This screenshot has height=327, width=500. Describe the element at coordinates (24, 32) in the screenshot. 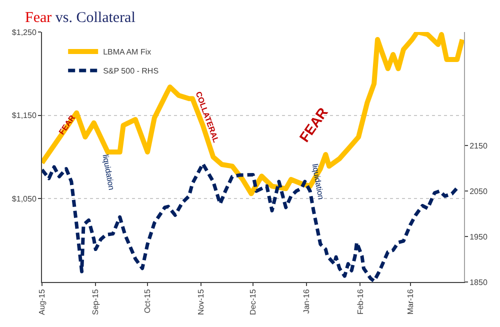

I see `y-tick-label: $1,250` at that location.